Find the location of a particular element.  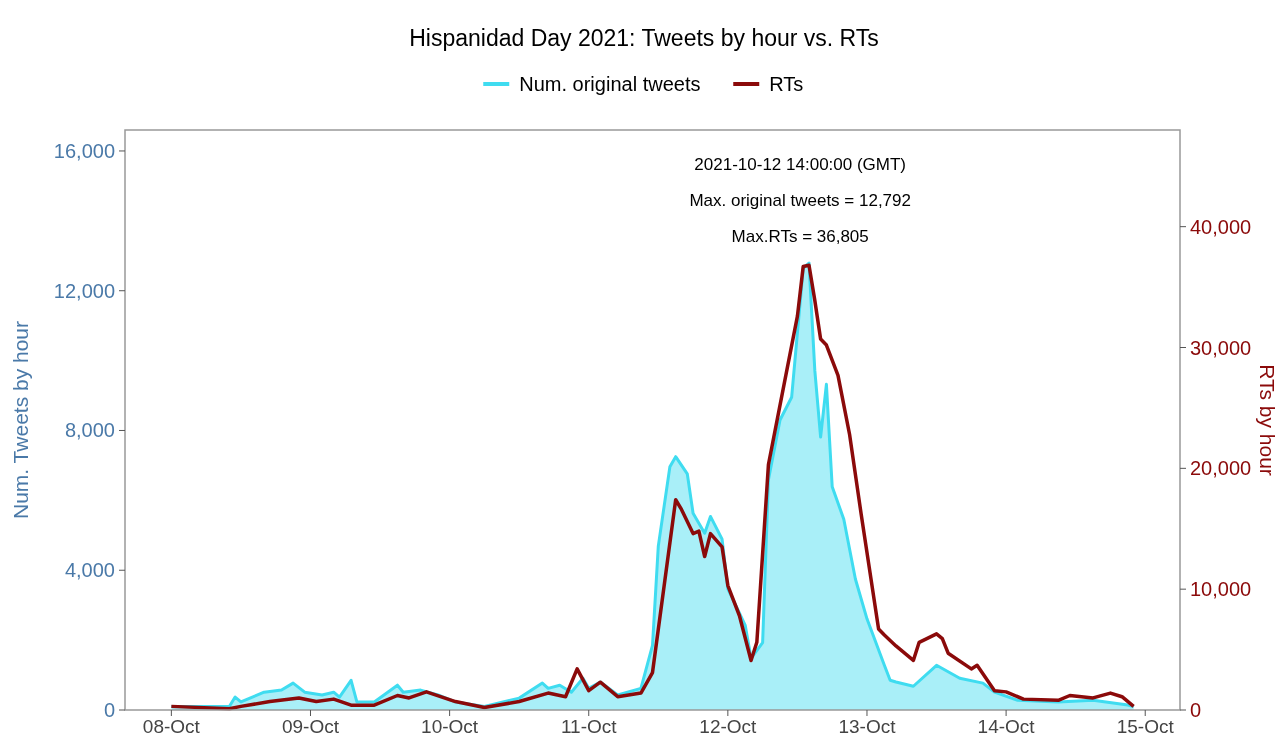

y2-tick-label: 10,000 is located at coordinates (1221, 589).